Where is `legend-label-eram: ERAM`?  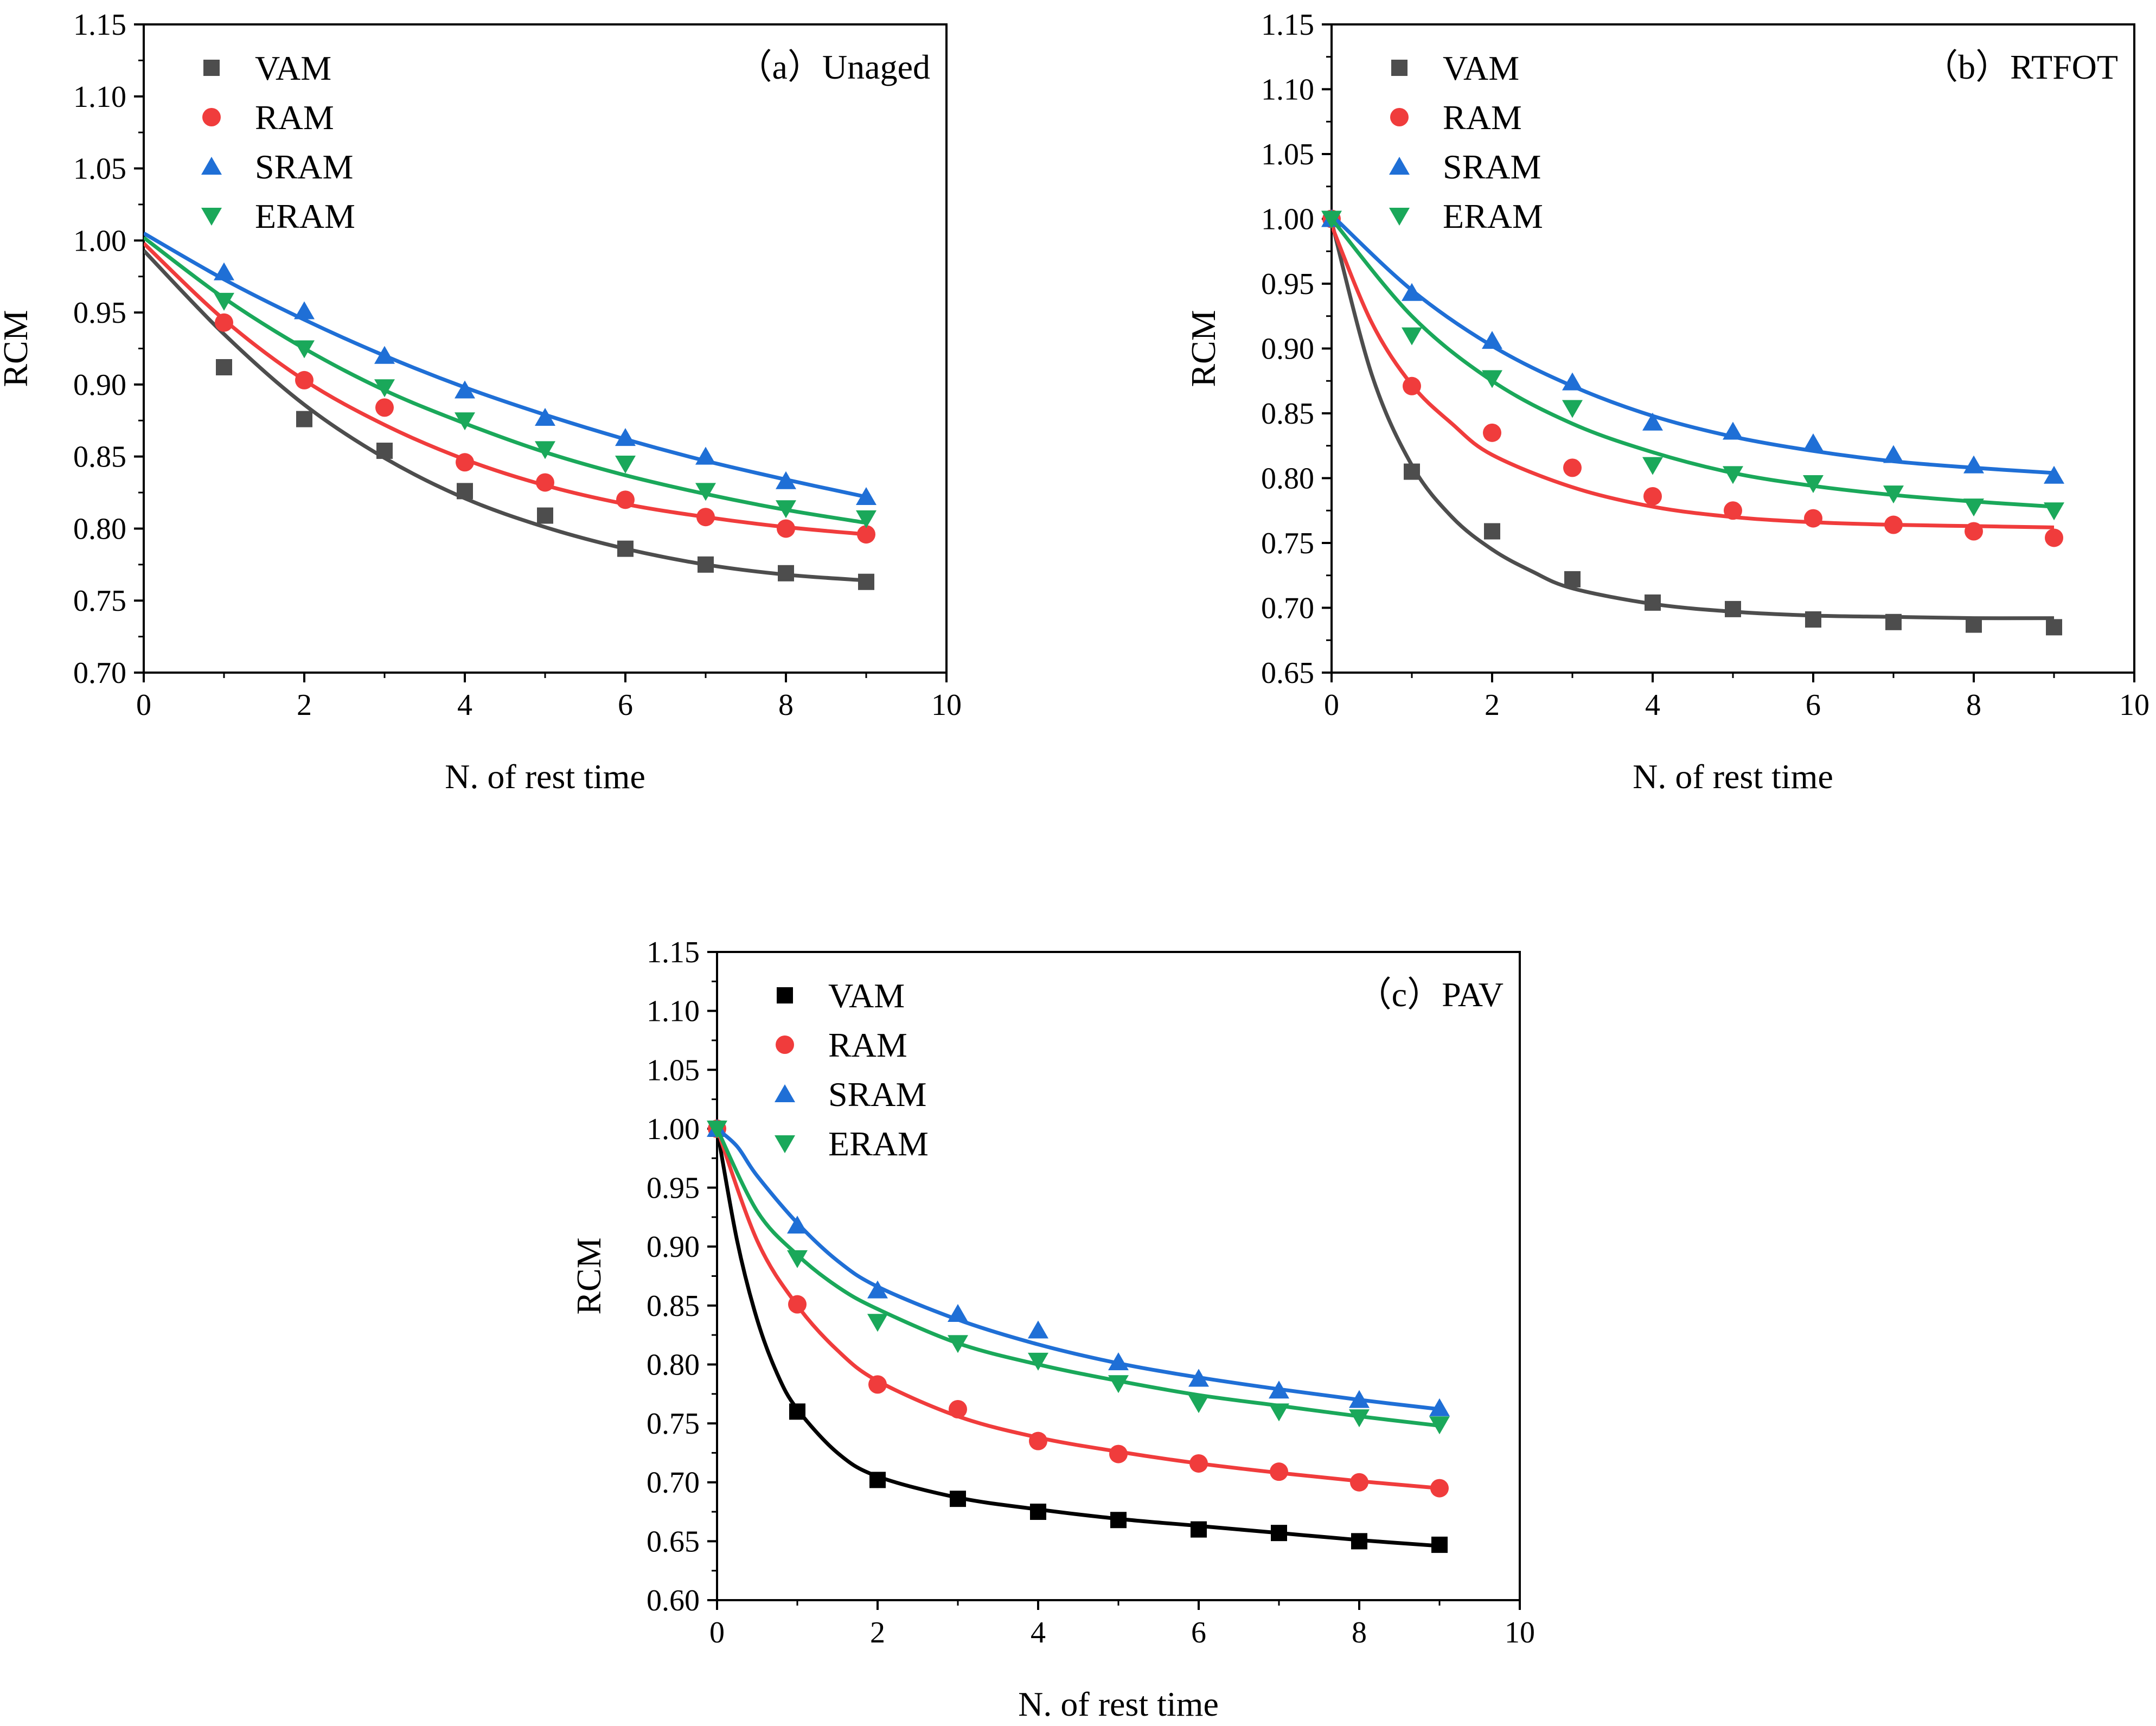 legend-label-eram: ERAM is located at coordinates (1493, 216).